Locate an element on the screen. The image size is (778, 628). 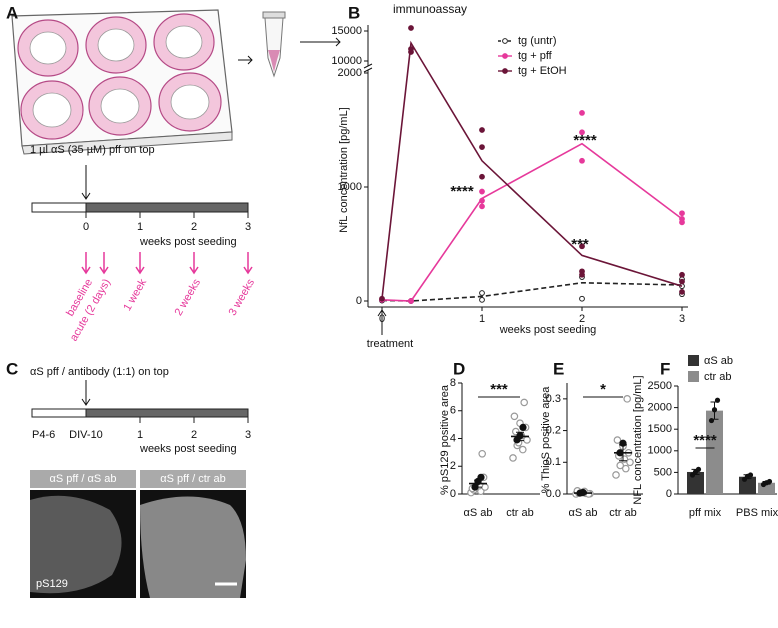
y-tick-label: 0.3 is located at coordinates (553, 399).